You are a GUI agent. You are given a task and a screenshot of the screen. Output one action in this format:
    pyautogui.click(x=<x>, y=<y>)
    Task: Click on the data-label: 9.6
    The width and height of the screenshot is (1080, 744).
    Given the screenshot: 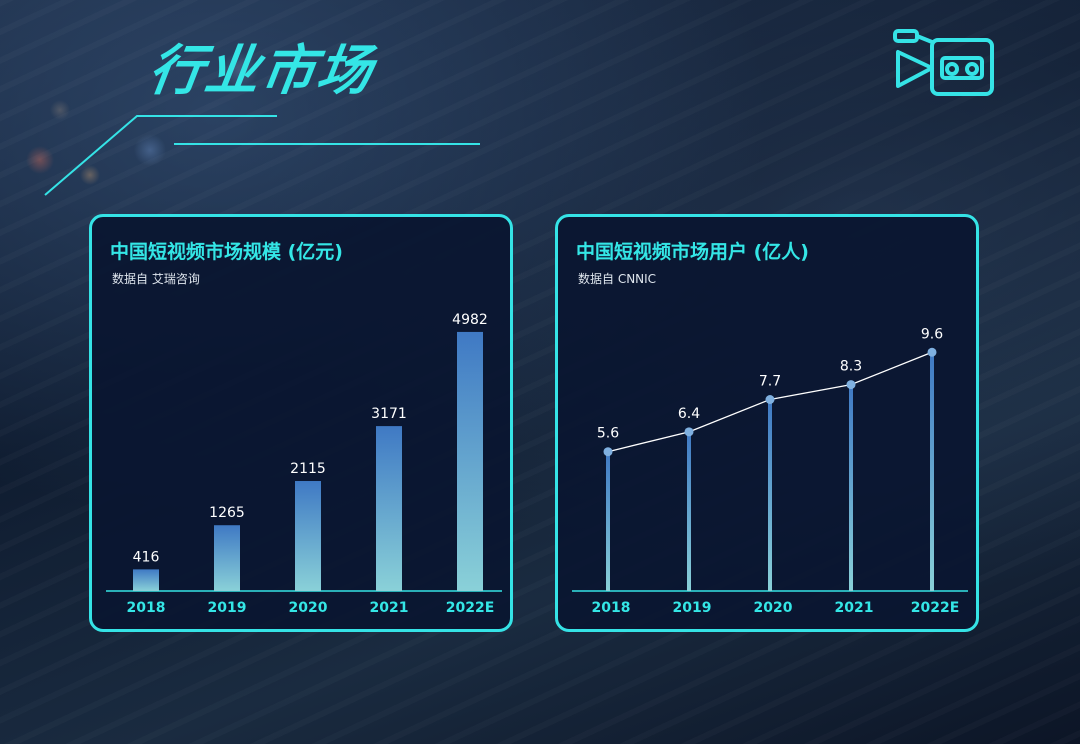 What is the action you would take?
    pyautogui.click(x=932, y=334)
    